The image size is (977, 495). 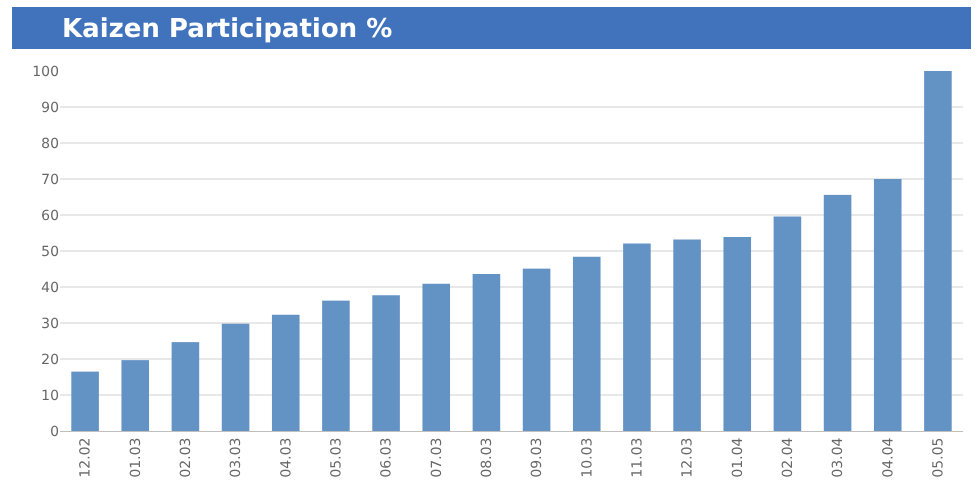 What do you see at coordinates (788, 458) in the screenshot?
I see `x-tick-label: 02.04` at bounding box center [788, 458].